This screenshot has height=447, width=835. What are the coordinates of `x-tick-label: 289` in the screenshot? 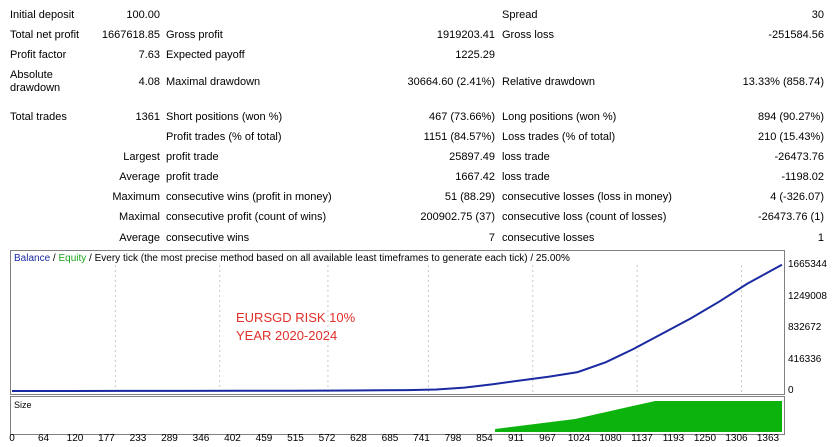 It's located at (169, 438).